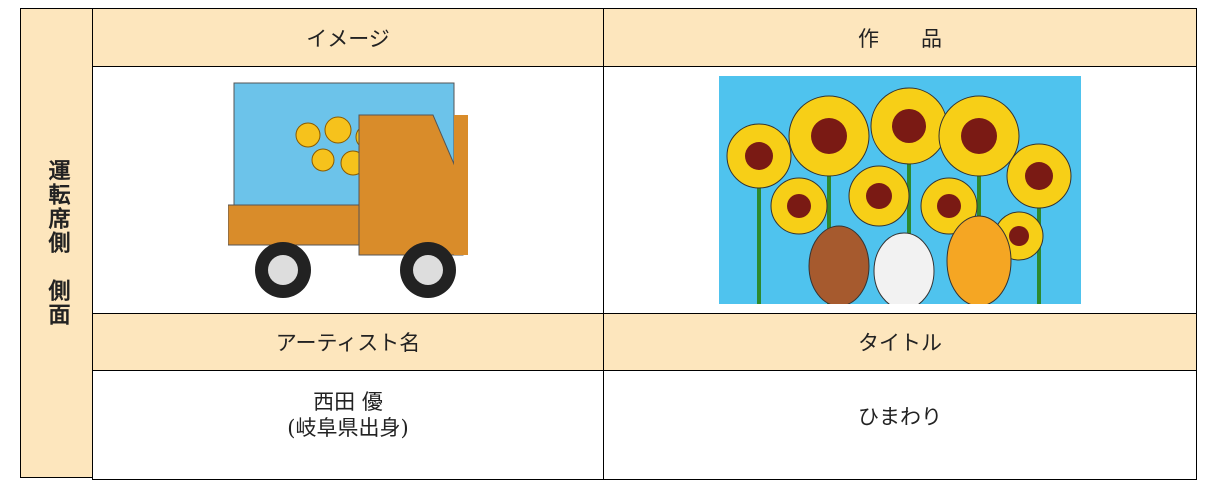 This screenshot has height=480, width=1215. Describe the element at coordinates (348, 342) in the screenshot. I see `subheader-cell: アーティスト名` at that location.